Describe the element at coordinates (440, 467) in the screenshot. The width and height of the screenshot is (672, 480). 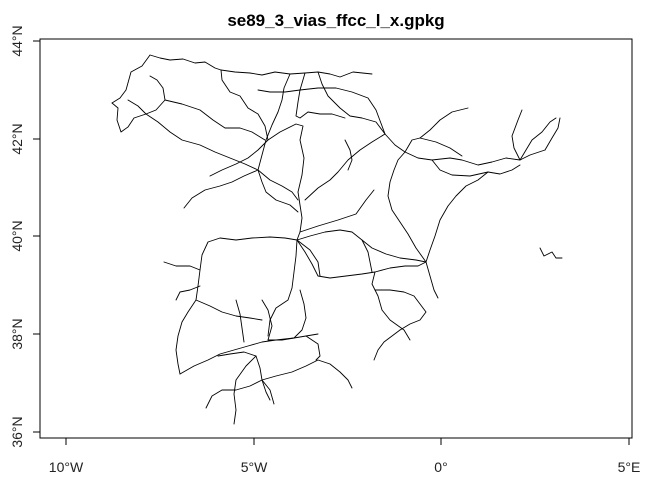
I see `x-tick-label: 0°` at that location.